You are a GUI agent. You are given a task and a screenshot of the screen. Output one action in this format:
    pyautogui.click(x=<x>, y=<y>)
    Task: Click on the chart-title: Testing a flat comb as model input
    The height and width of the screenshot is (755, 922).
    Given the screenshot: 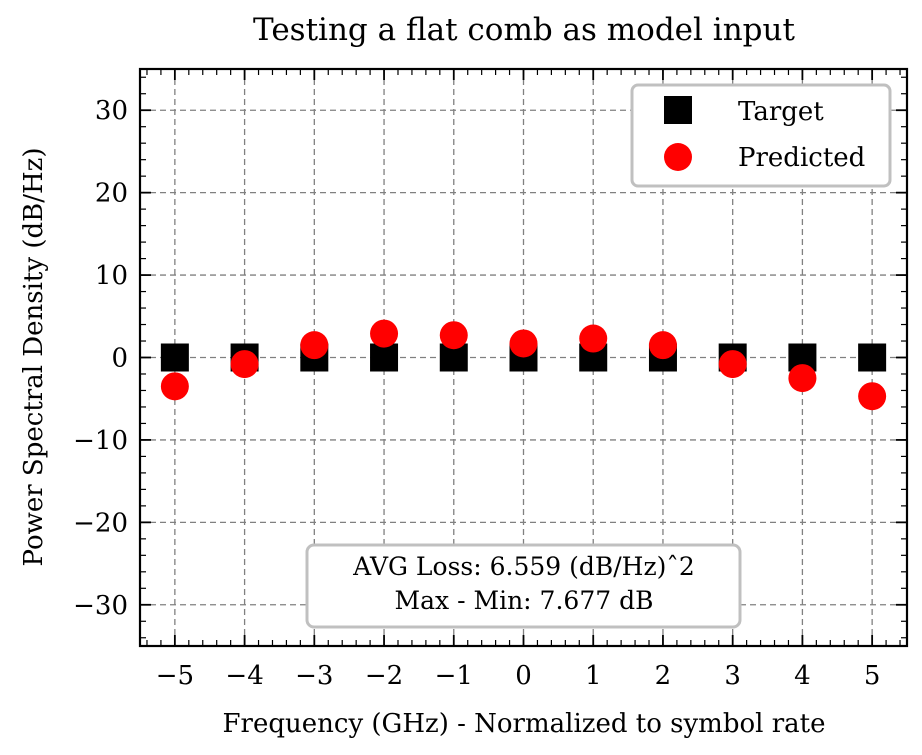 What is the action you would take?
    pyautogui.click(x=524, y=30)
    